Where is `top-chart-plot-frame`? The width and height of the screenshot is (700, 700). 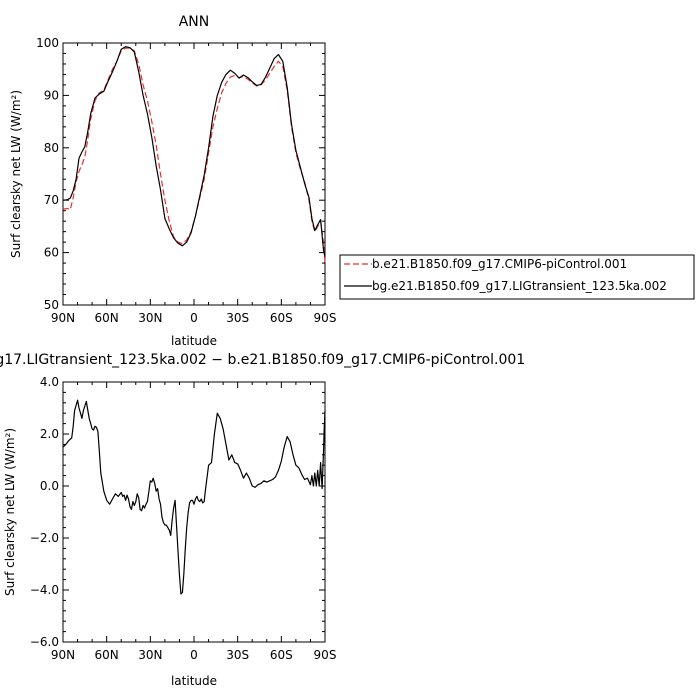
top-chart-plot-frame is located at coordinates (194, 174).